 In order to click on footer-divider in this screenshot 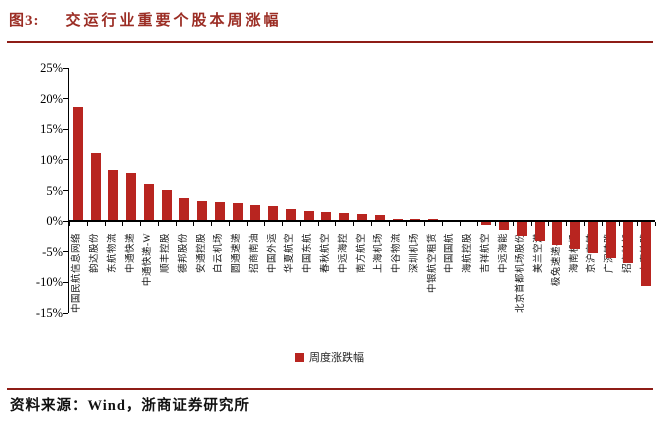, I will do `click(330, 389)`.